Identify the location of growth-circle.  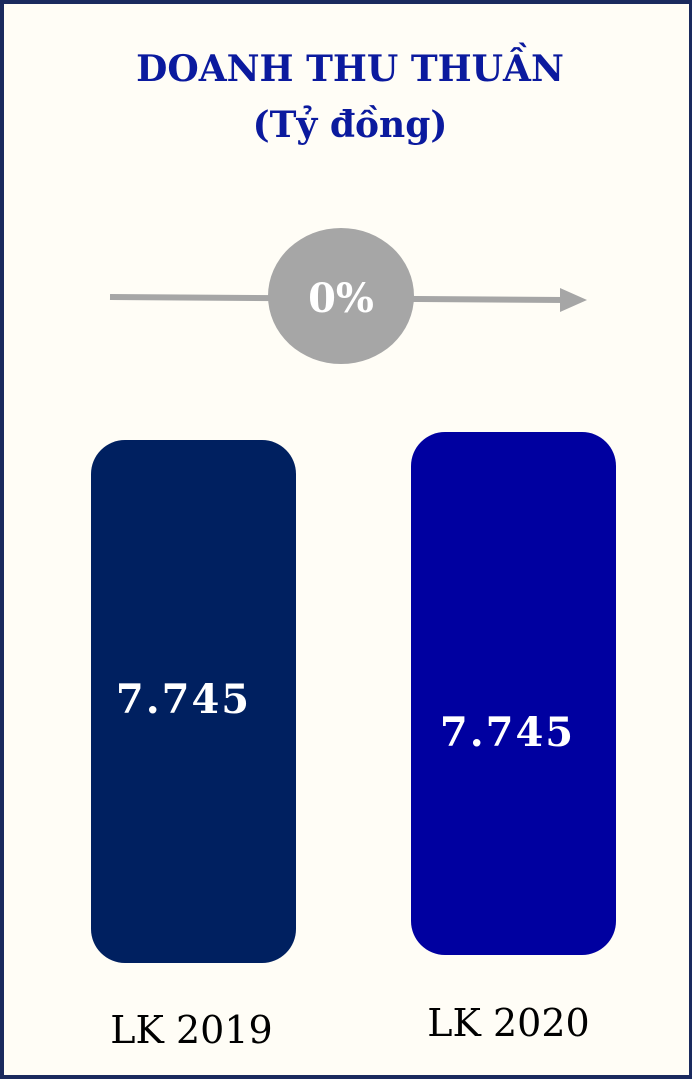
(341, 296).